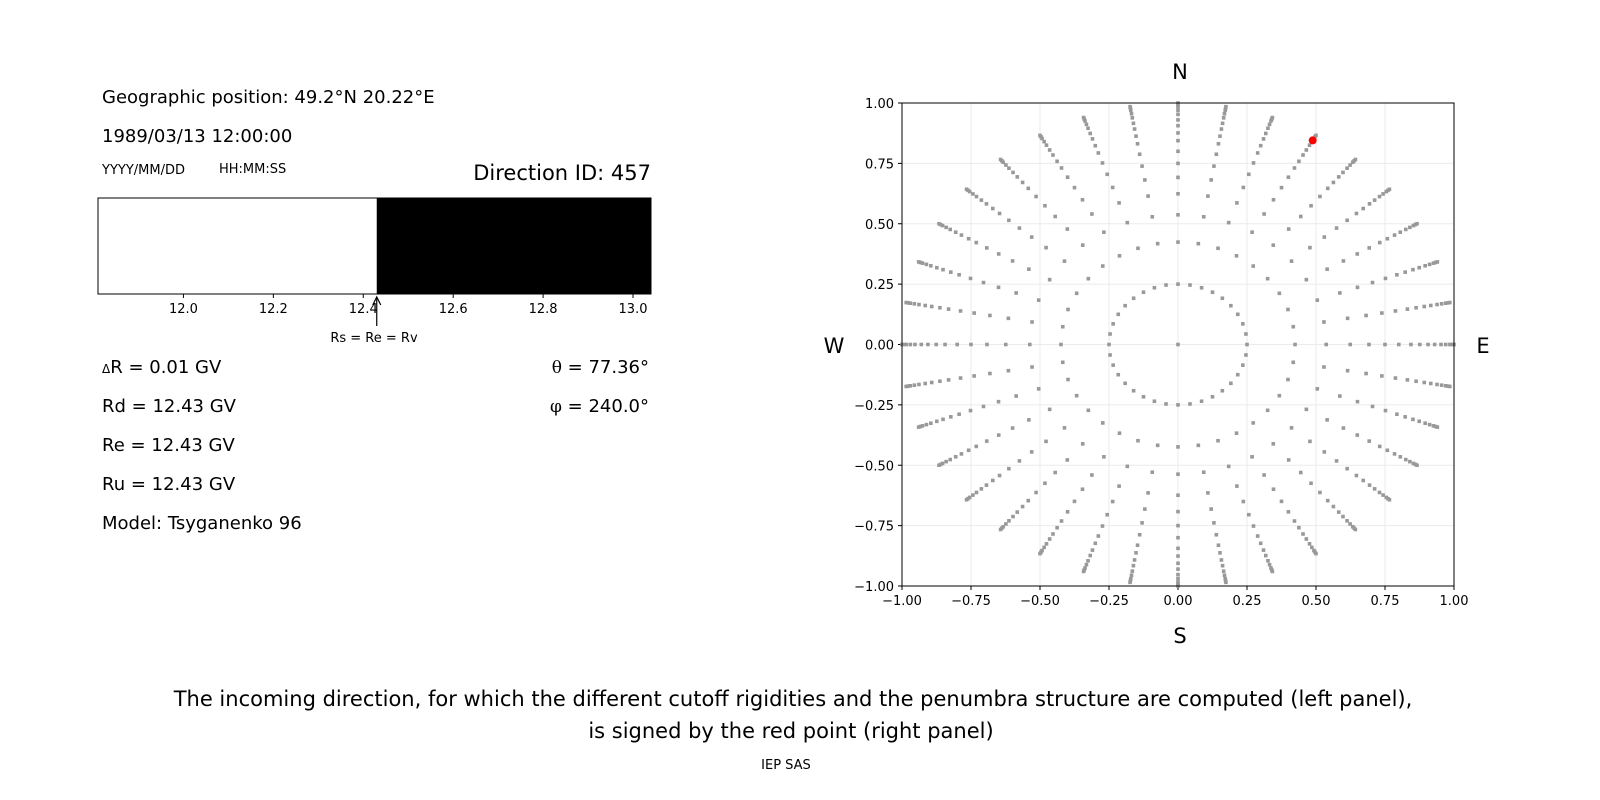 This screenshot has width=1600, height=800. What do you see at coordinates (1109, 601) in the screenshot?
I see `x-tick-label: −0.25` at bounding box center [1109, 601].